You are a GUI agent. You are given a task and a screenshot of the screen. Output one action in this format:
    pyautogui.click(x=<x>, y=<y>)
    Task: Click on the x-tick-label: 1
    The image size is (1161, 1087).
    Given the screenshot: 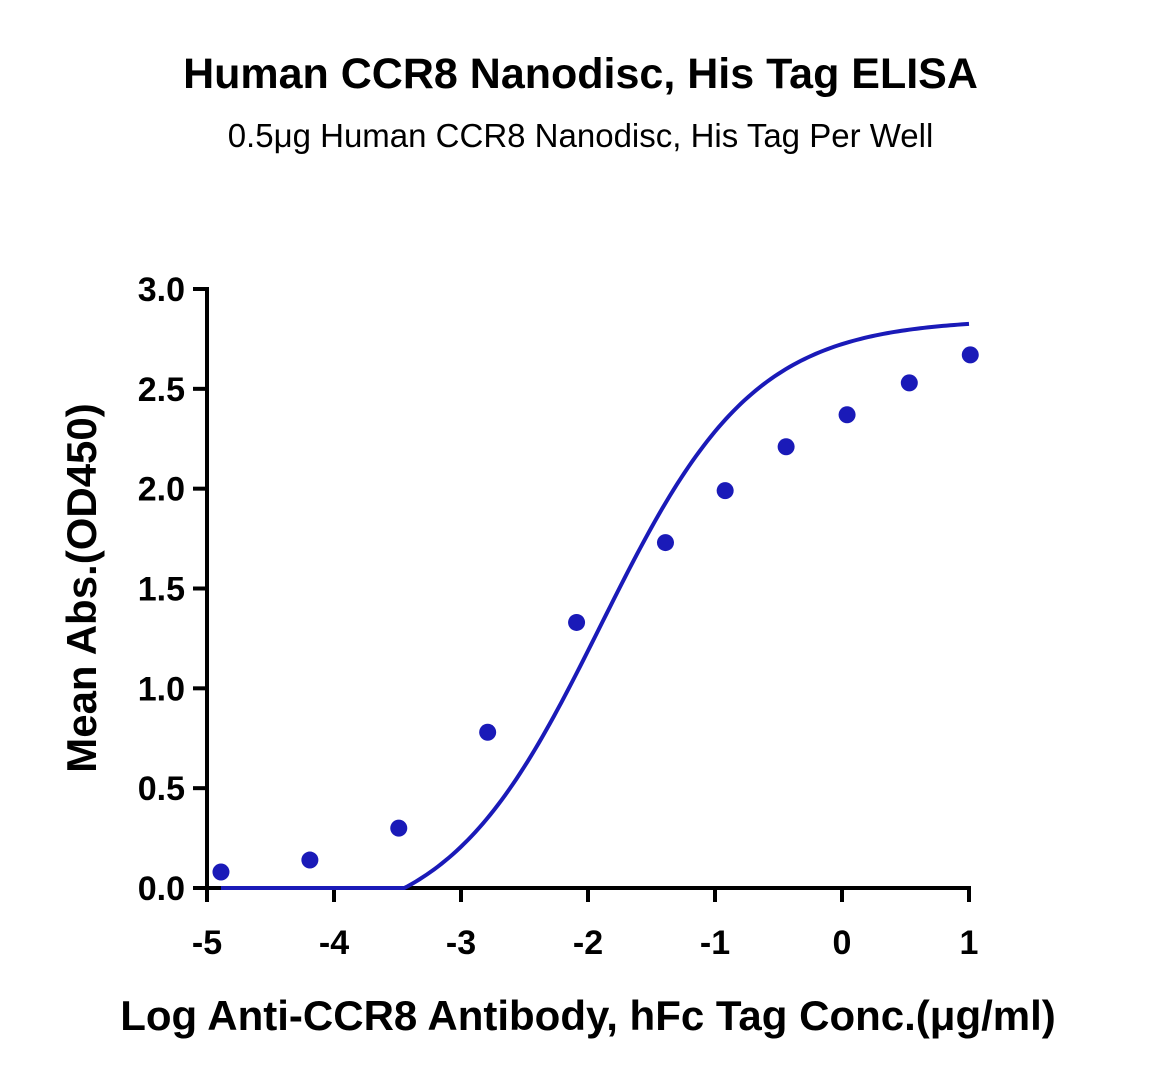 What is the action you would take?
    pyautogui.click(x=969, y=943)
    